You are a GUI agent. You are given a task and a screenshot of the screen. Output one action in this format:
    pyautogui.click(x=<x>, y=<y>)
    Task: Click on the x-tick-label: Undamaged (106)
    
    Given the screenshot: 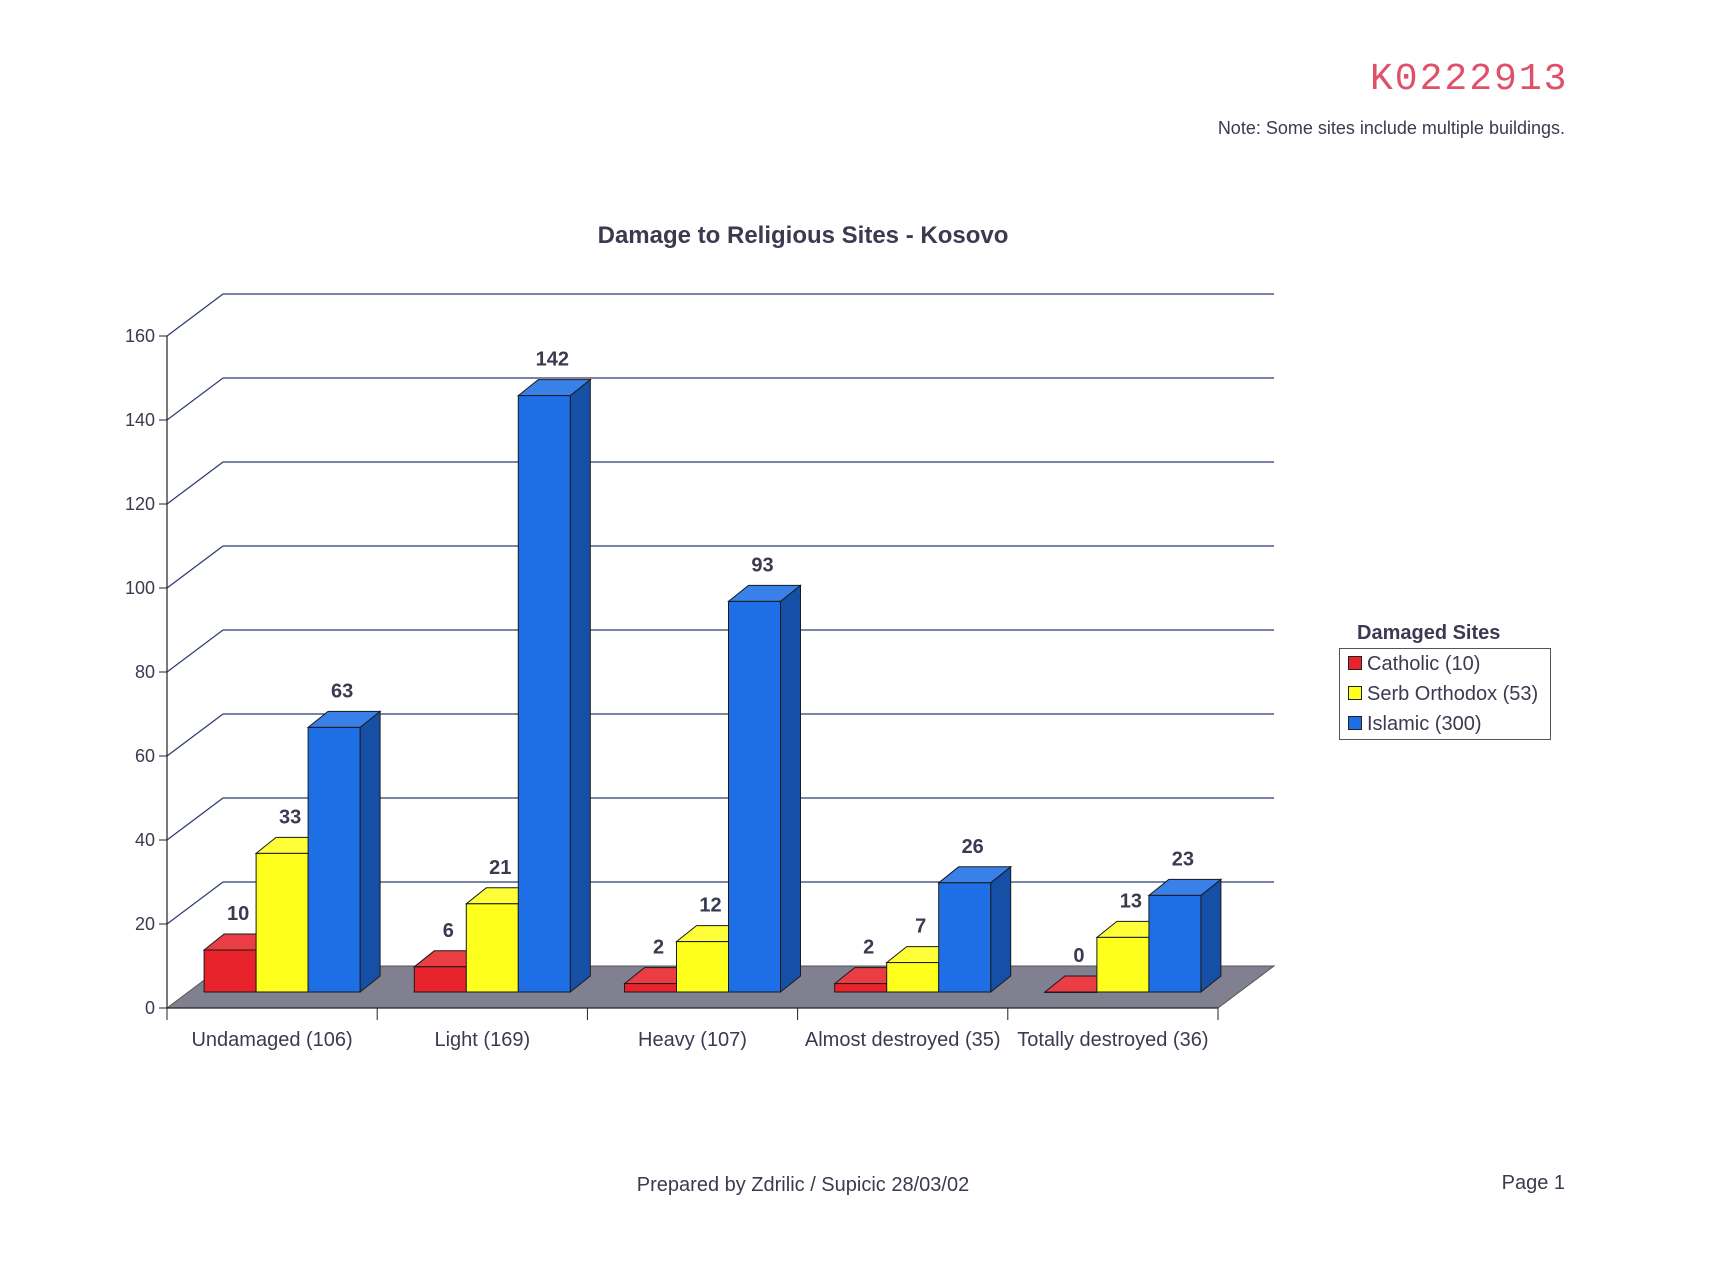 What is the action you would take?
    pyautogui.click(x=271, y=1040)
    